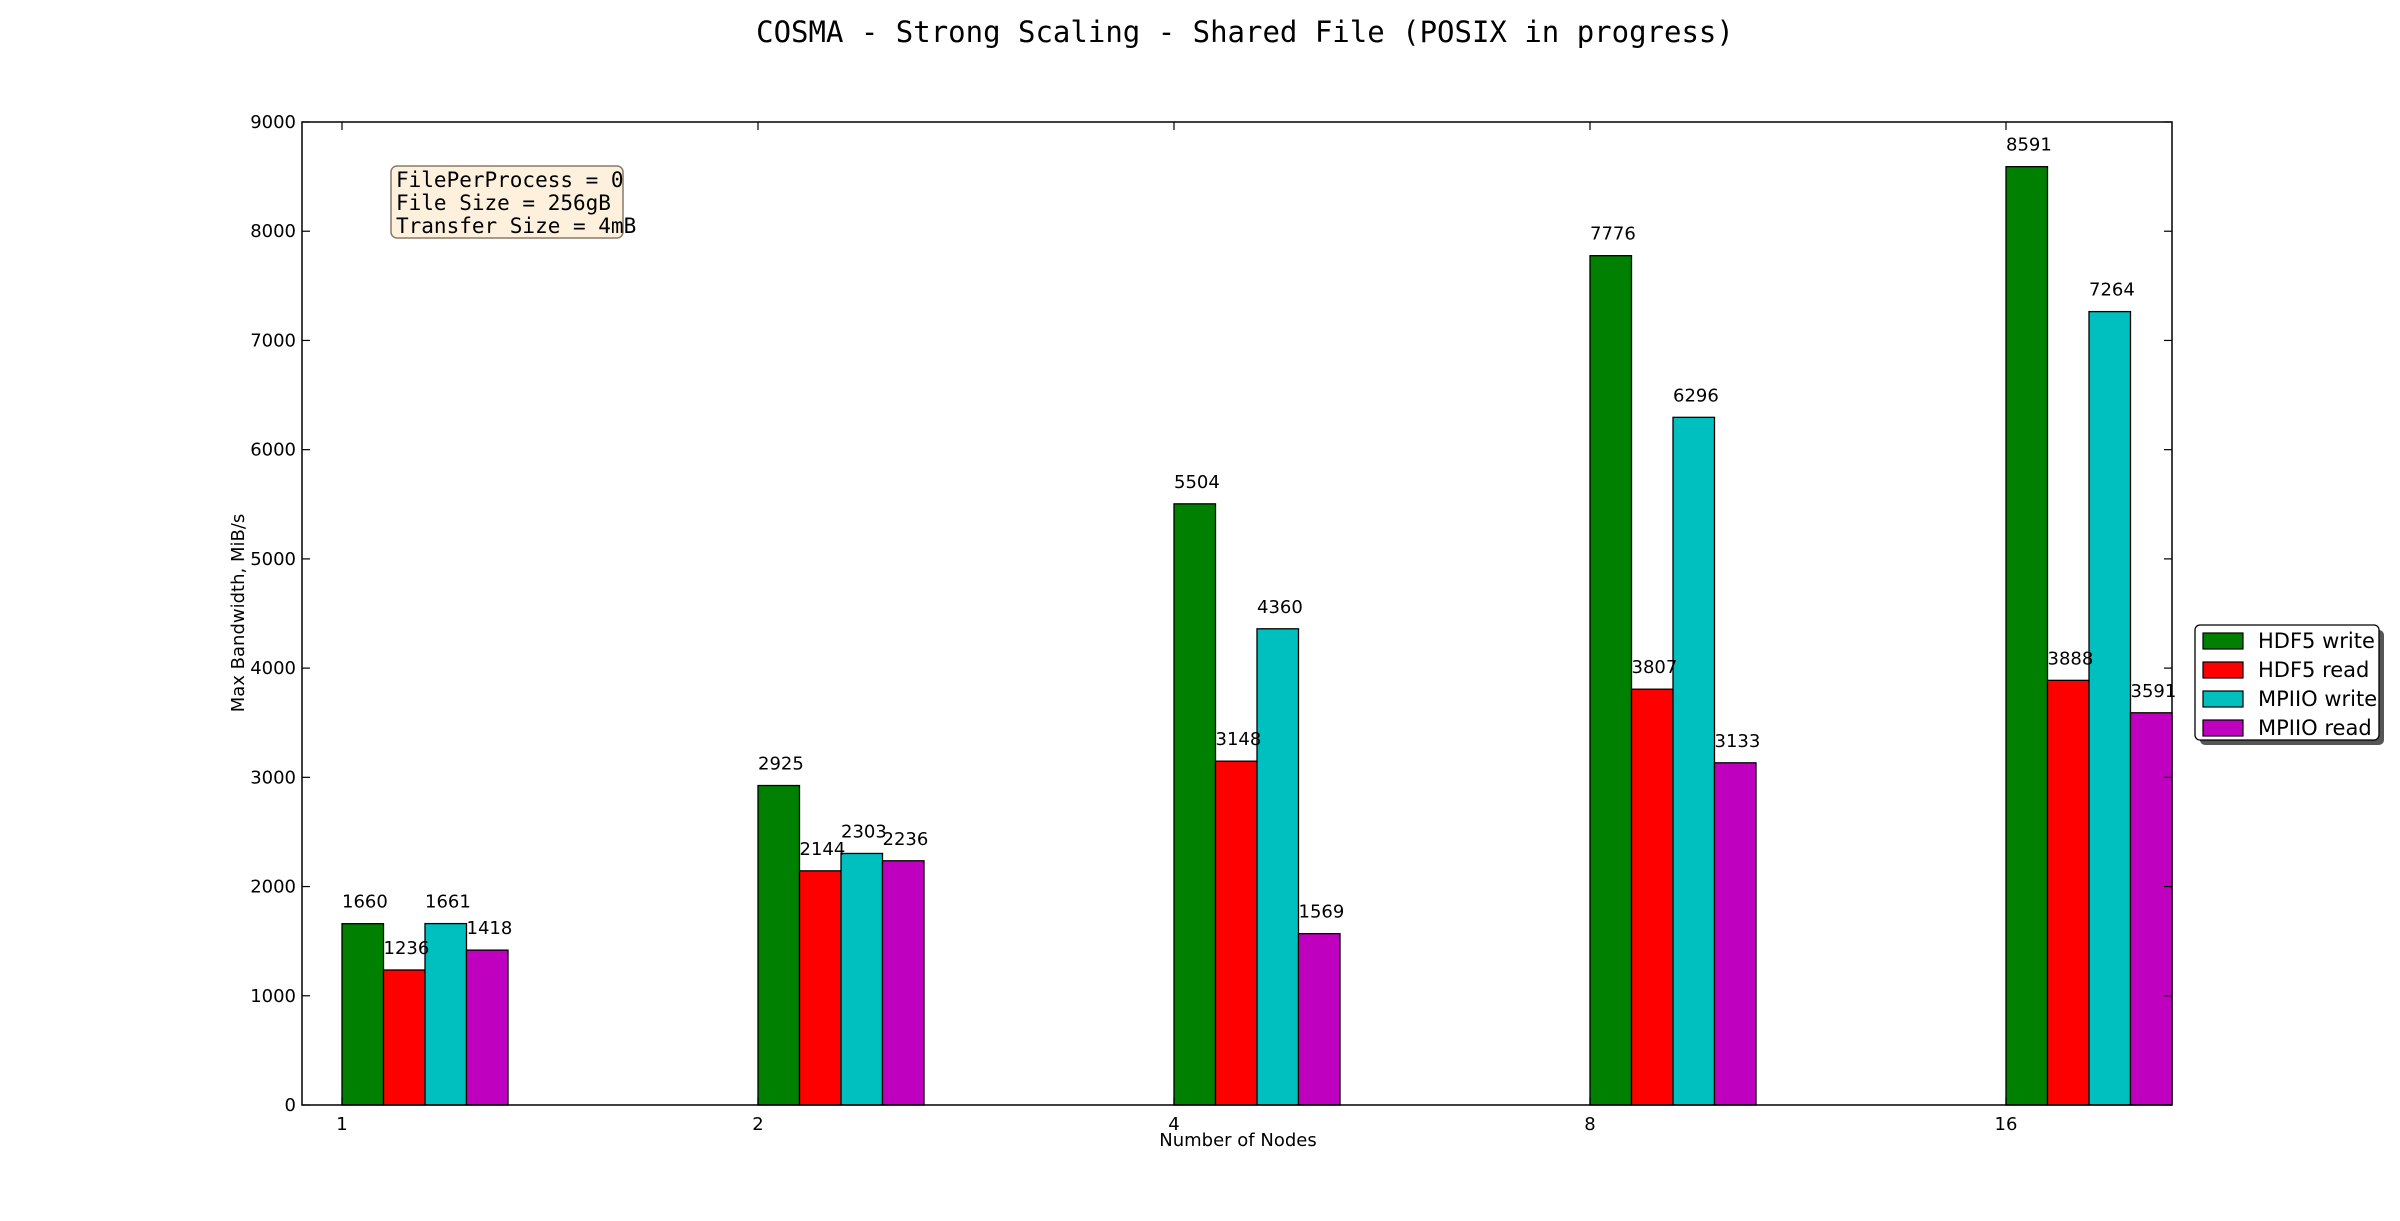 Image resolution: width=2400 pixels, height=1221 pixels. I want to click on bar-value-label: 2303, so click(864, 831).